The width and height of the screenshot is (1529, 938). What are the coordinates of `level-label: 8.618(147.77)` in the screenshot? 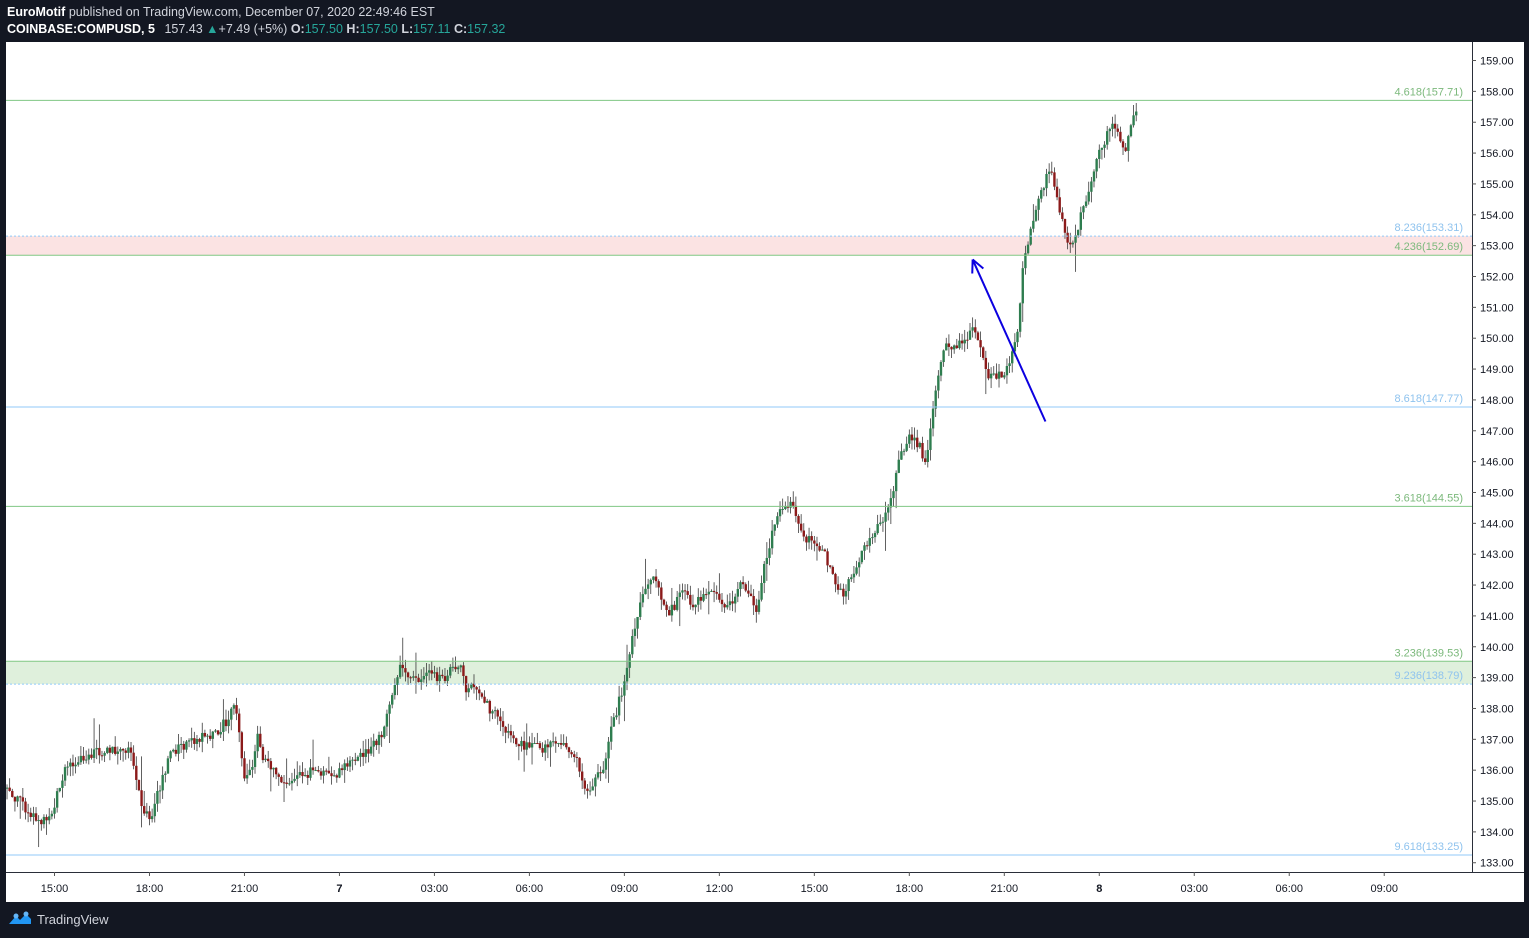 It's located at (1429, 399).